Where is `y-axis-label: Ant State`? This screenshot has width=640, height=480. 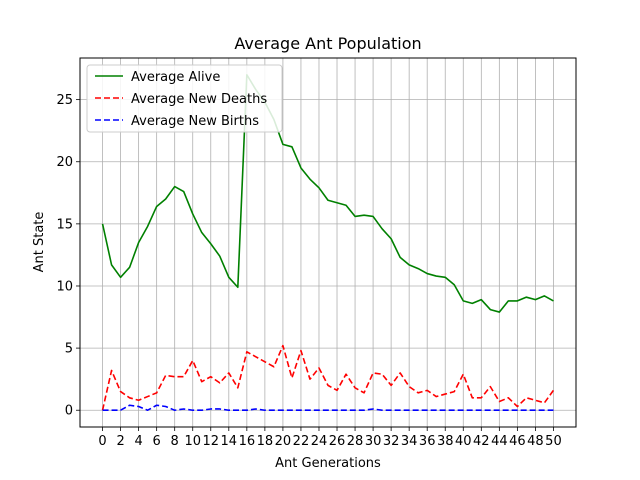 y-axis-label: Ant State is located at coordinates (39, 242).